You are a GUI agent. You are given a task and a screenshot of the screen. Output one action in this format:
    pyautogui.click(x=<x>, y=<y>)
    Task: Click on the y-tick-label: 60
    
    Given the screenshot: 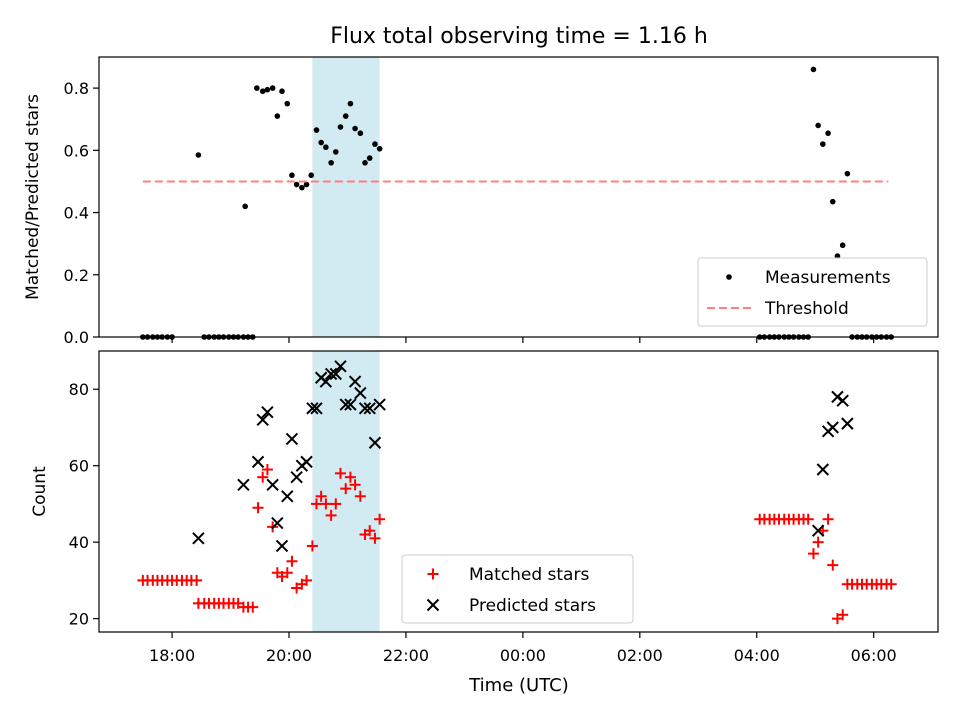 What is the action you would take?
    pyautogui.click(x=79, y=466)
    